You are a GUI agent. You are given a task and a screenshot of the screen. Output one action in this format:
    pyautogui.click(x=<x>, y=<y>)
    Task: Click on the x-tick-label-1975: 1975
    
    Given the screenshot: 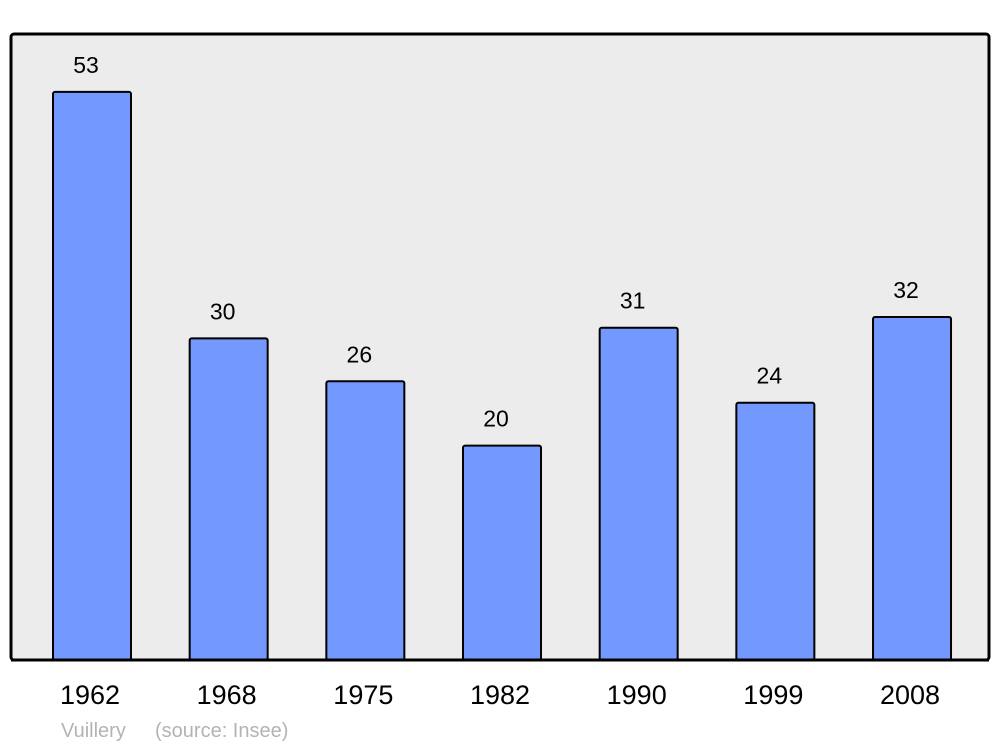 What is the action you would take?
    pyautogui.click(x=363, y=695)
    